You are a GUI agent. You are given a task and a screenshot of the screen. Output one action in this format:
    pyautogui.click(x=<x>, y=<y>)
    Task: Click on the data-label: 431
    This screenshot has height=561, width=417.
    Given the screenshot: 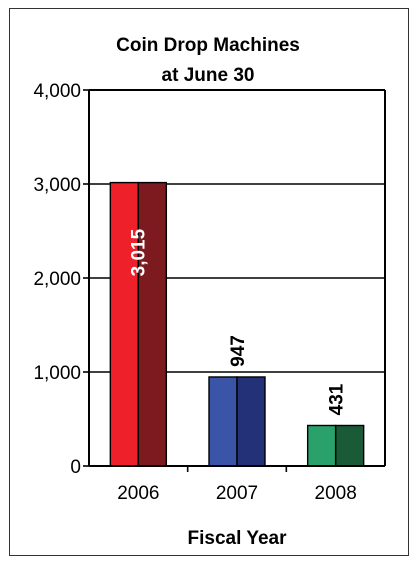 What is the action you would take?
    pyautogui.click(x=337, y=399)
    